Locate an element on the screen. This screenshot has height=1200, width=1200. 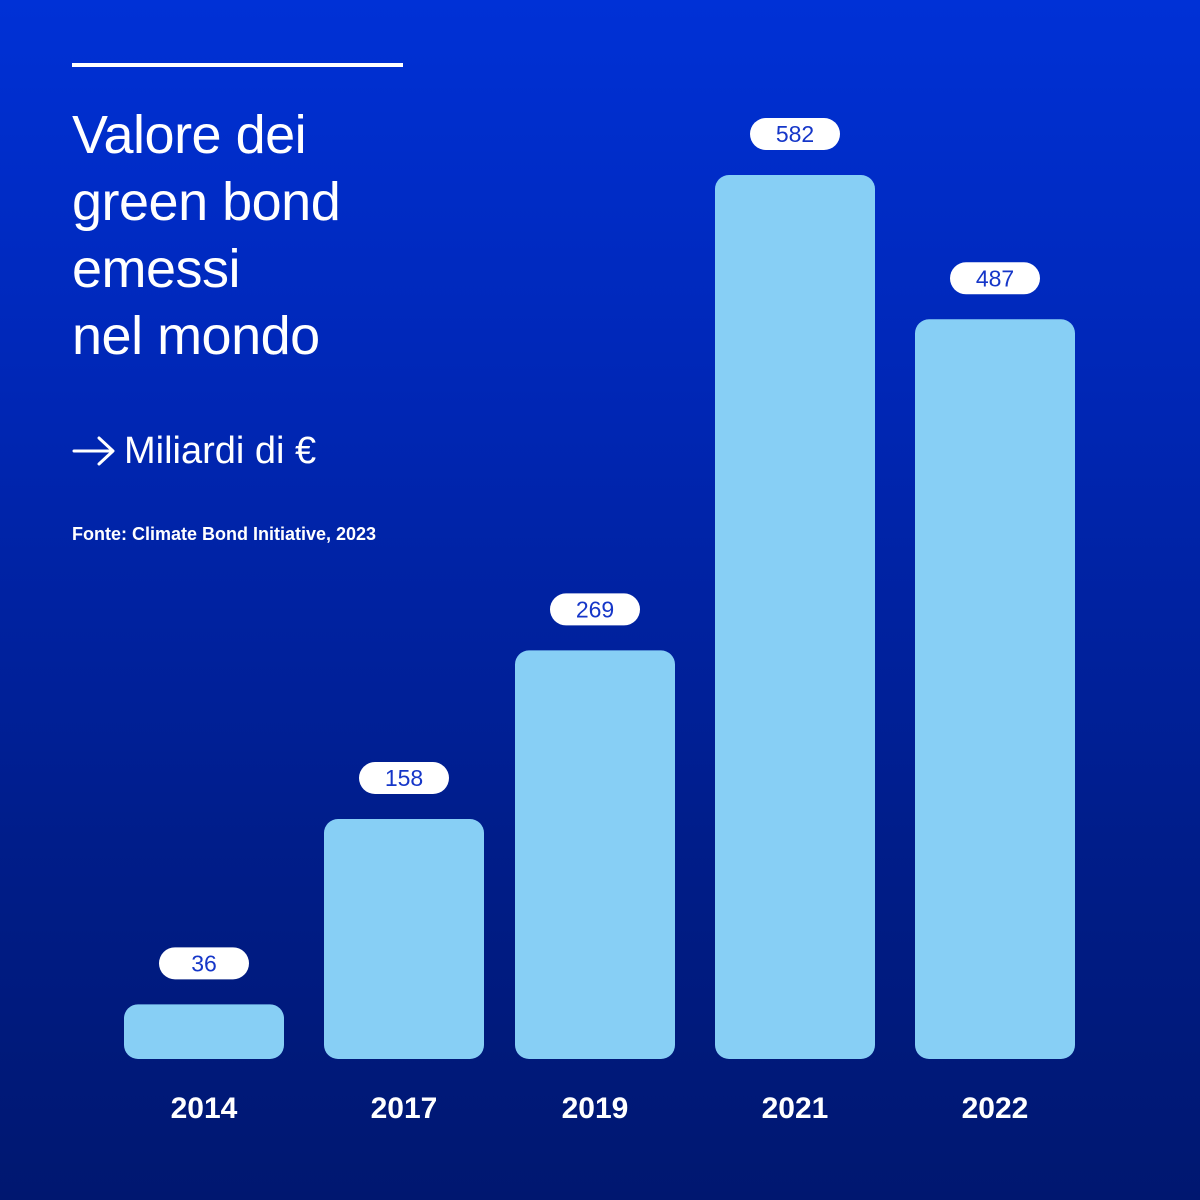
bar-2017 is located at coordinates (404, 939).